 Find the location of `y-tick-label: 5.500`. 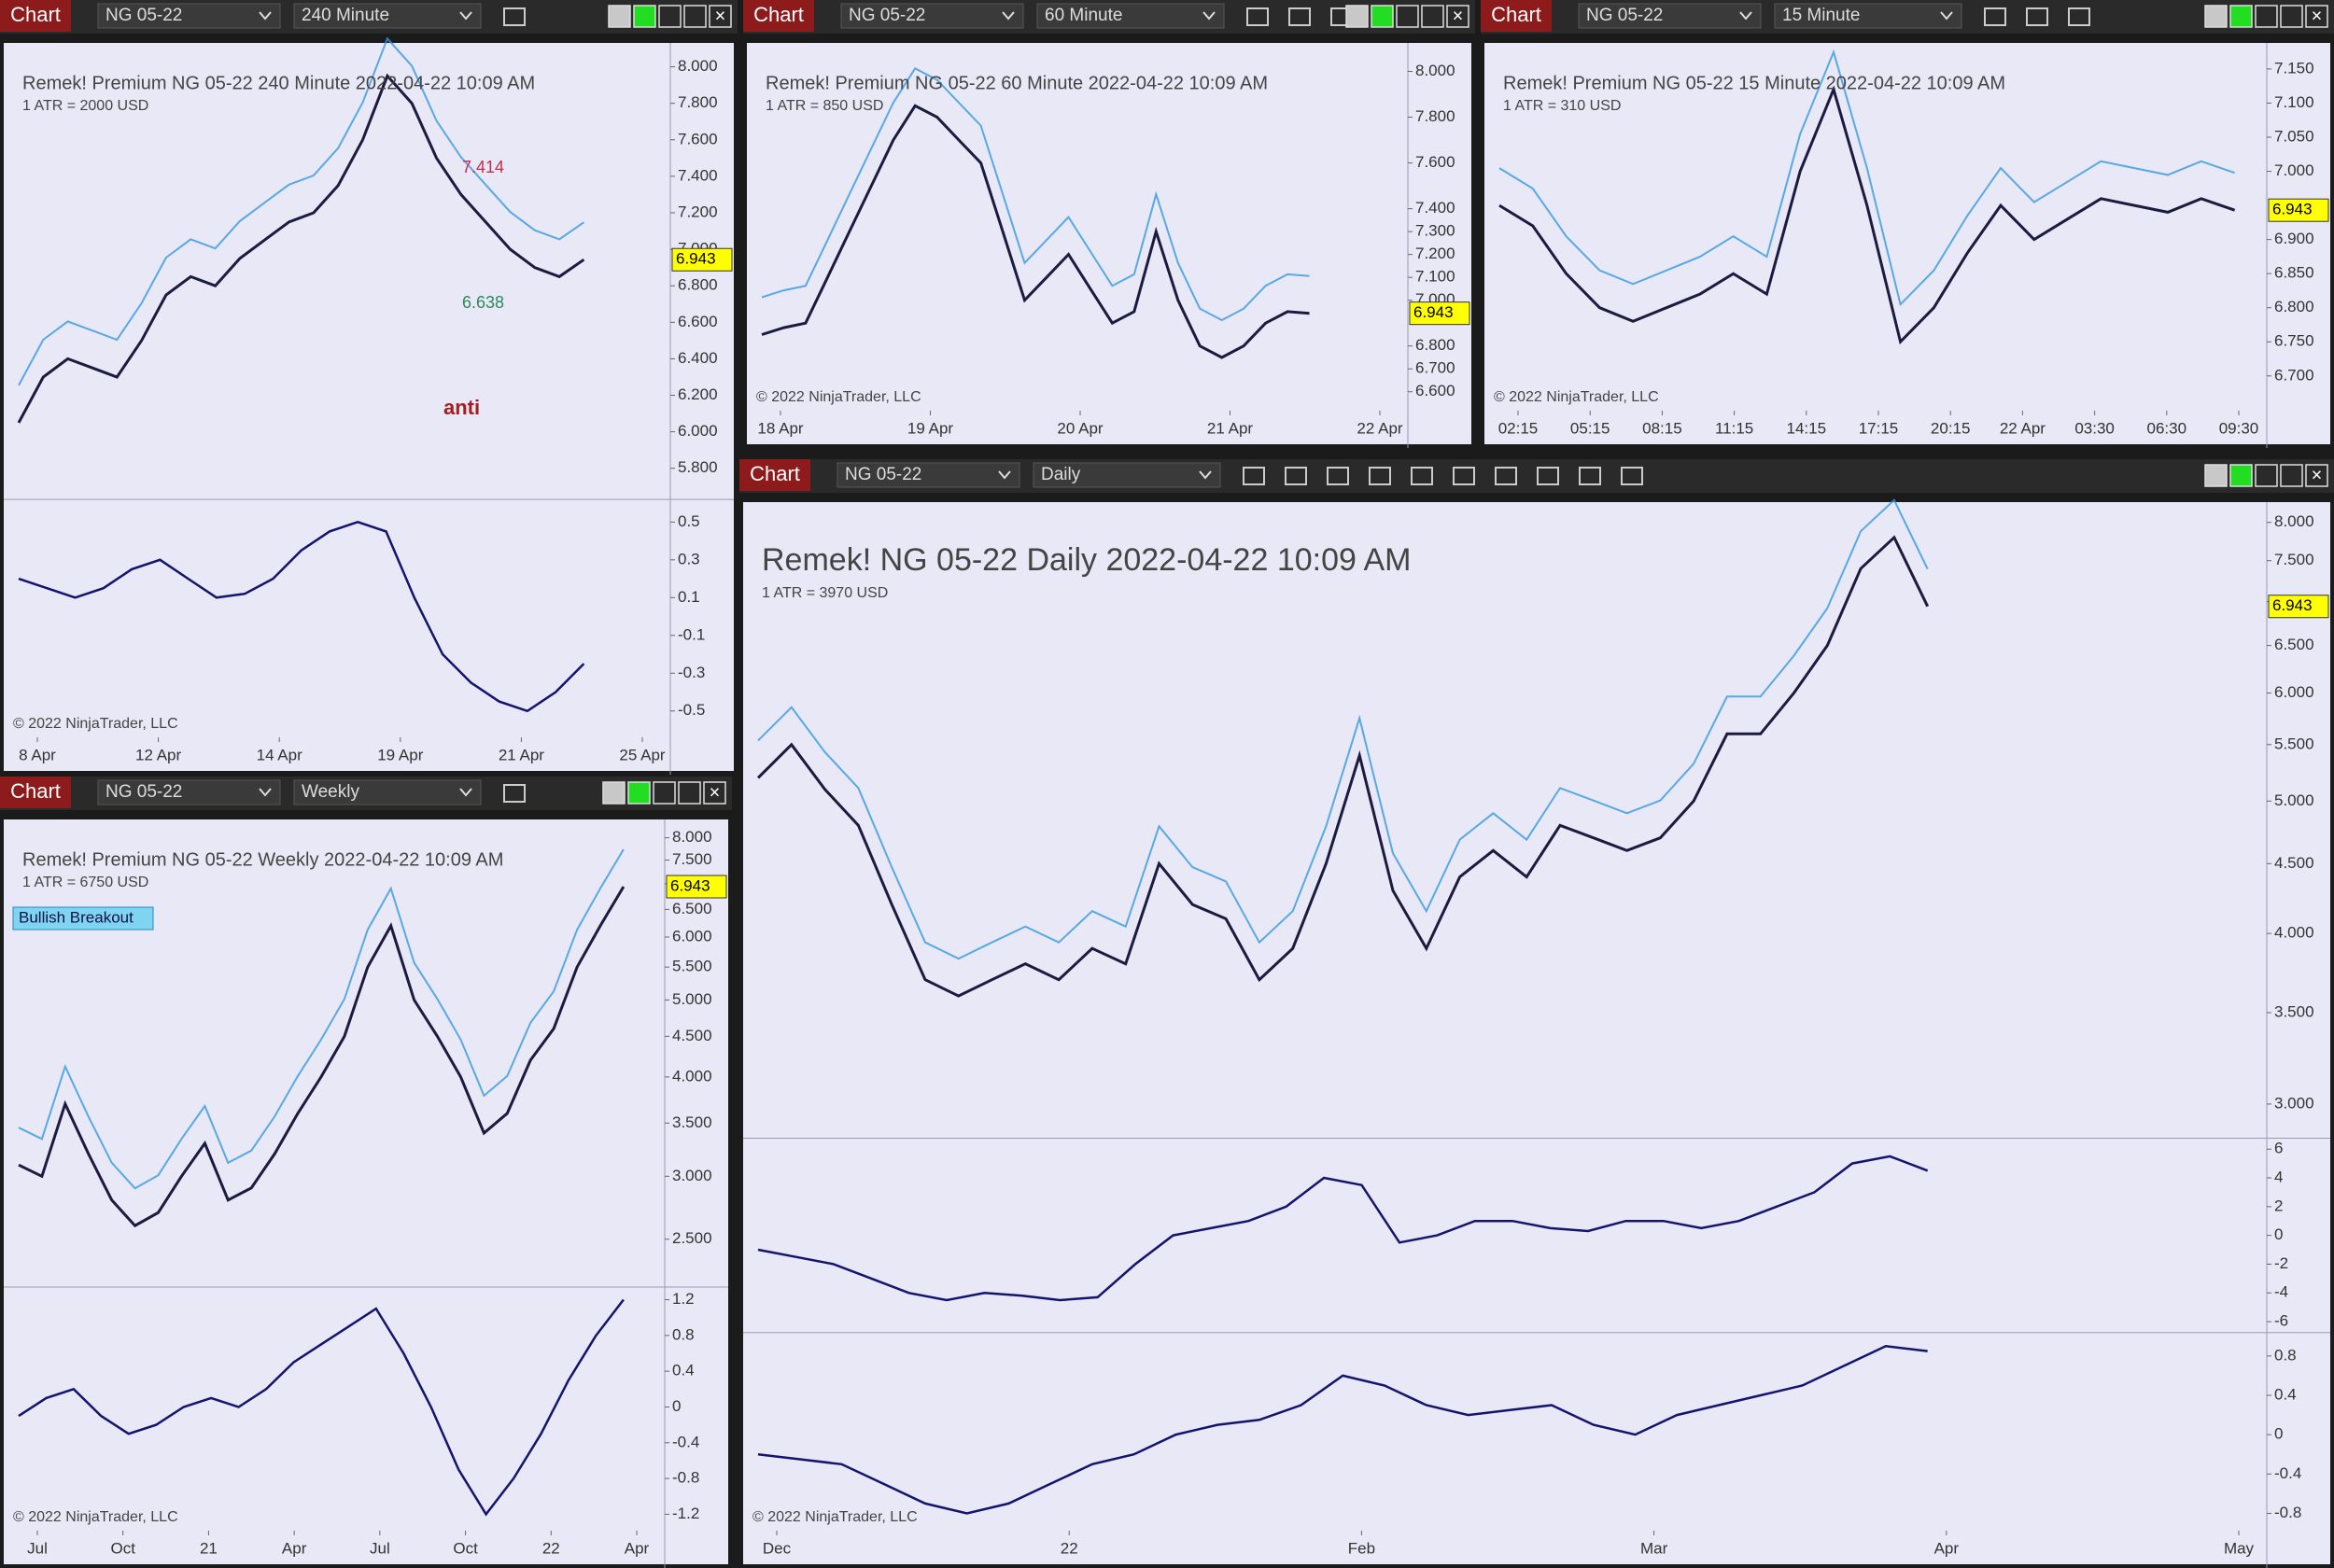

y-tick-label: 5.500 is located at coordinates (692, 966).